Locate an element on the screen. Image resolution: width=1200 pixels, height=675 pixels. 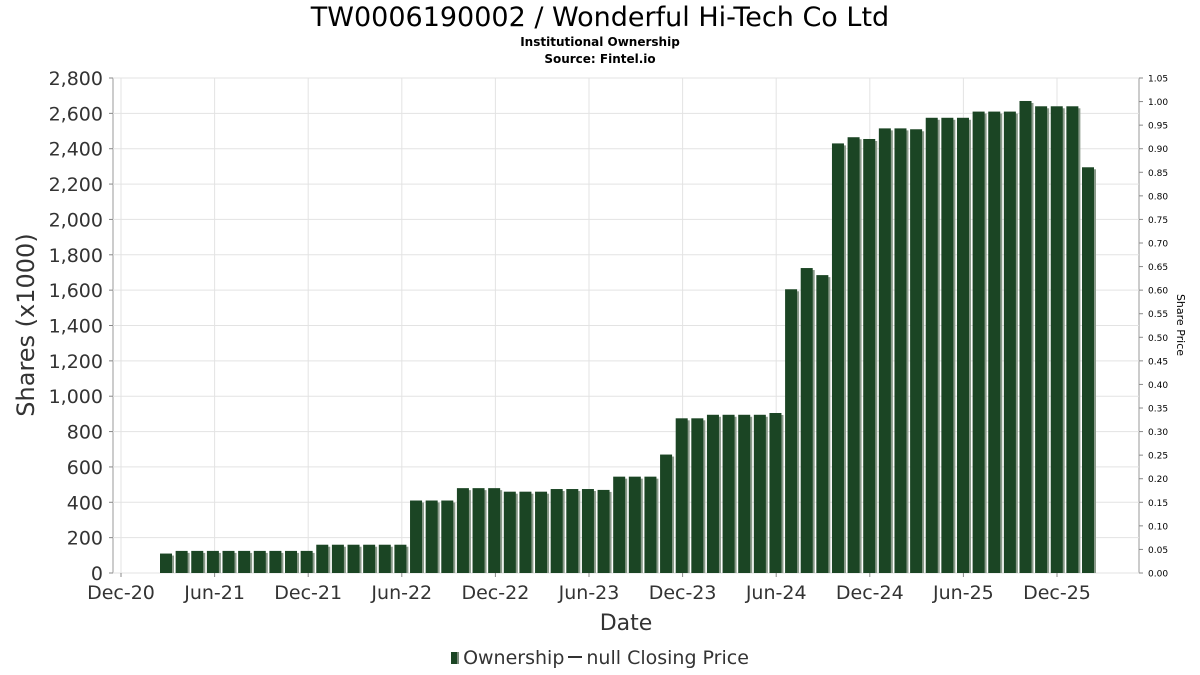
y2-tick-label: 0.65 is located at coordinates (1158, 268).